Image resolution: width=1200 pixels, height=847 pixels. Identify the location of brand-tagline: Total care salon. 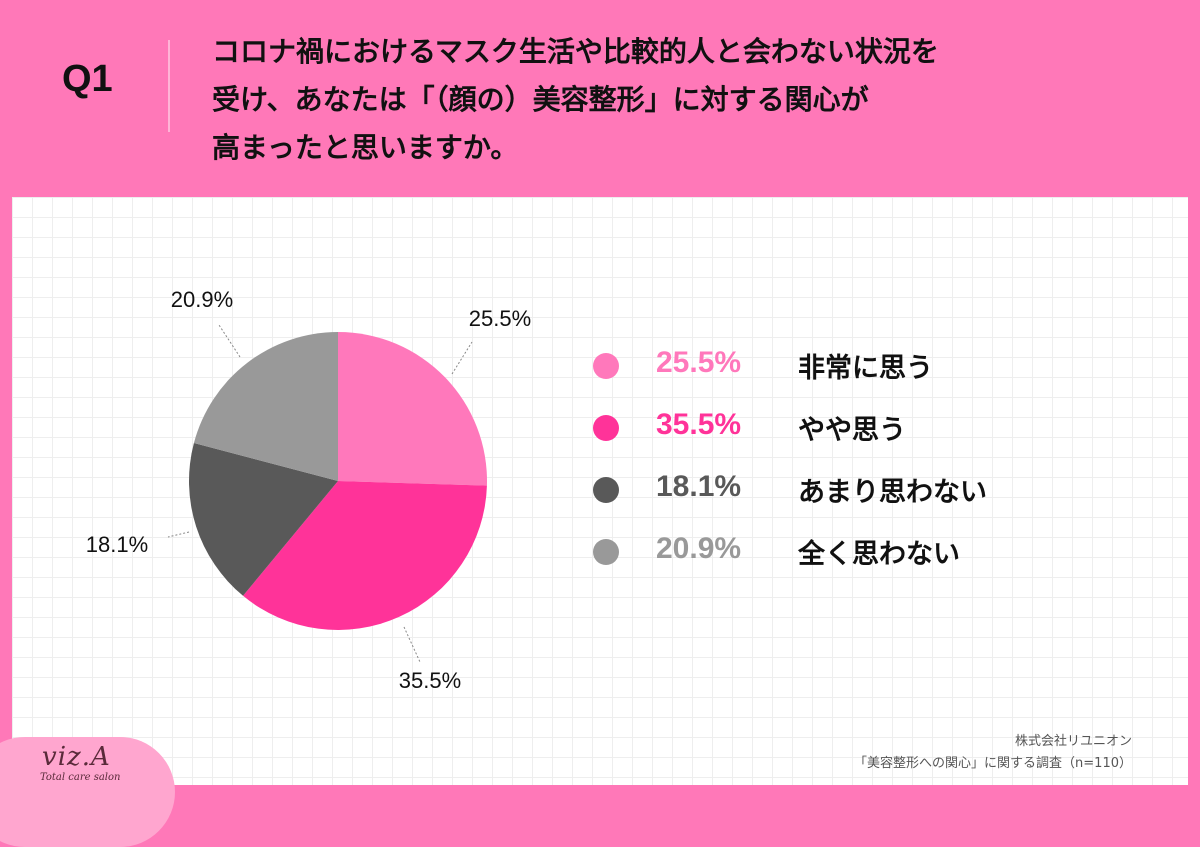
(80, 777).